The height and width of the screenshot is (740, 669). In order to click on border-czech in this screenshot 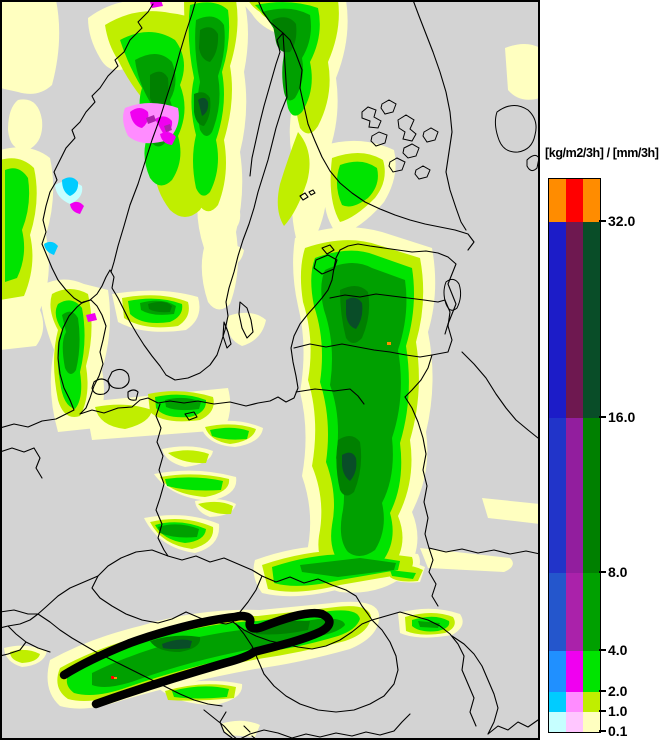, I will do `click(177, 587)`.